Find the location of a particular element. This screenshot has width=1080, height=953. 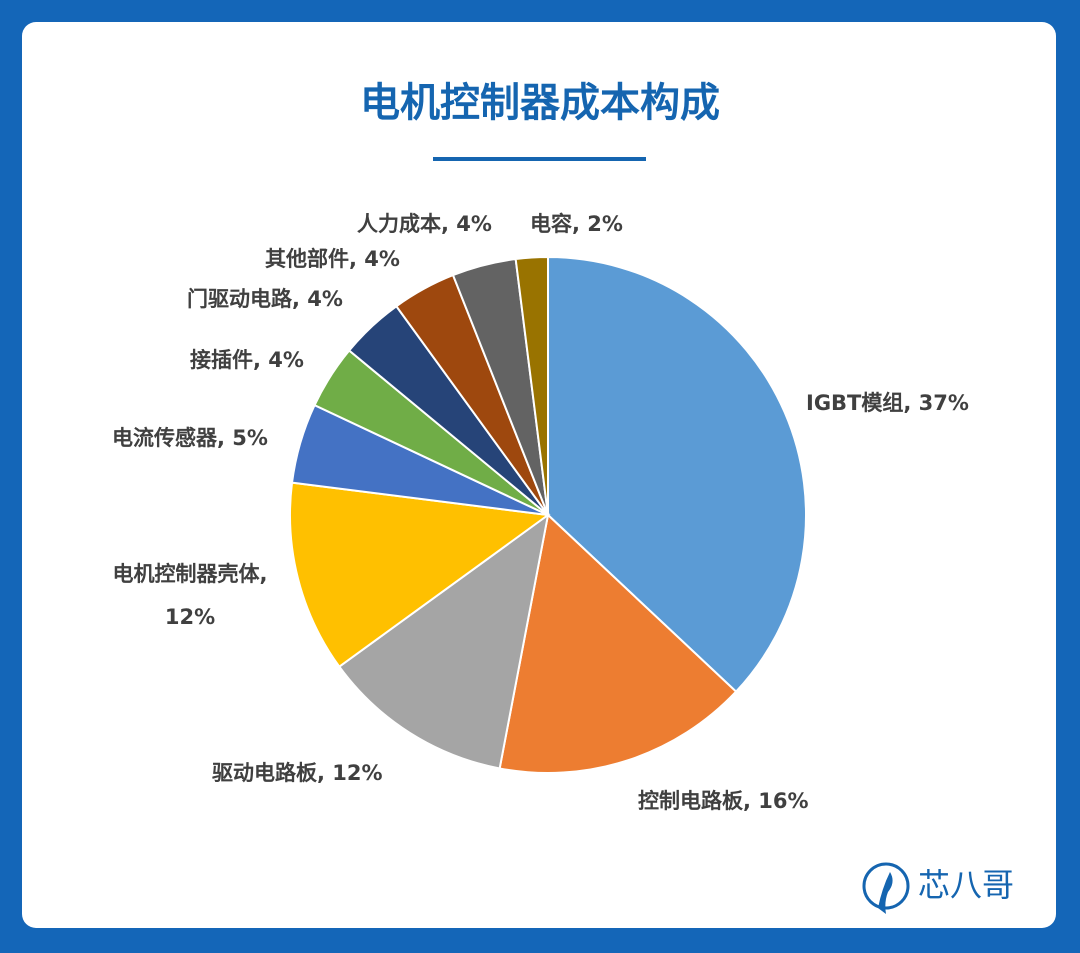

data-label: IGBT模组, 37% is located at coordinates (887, 403).